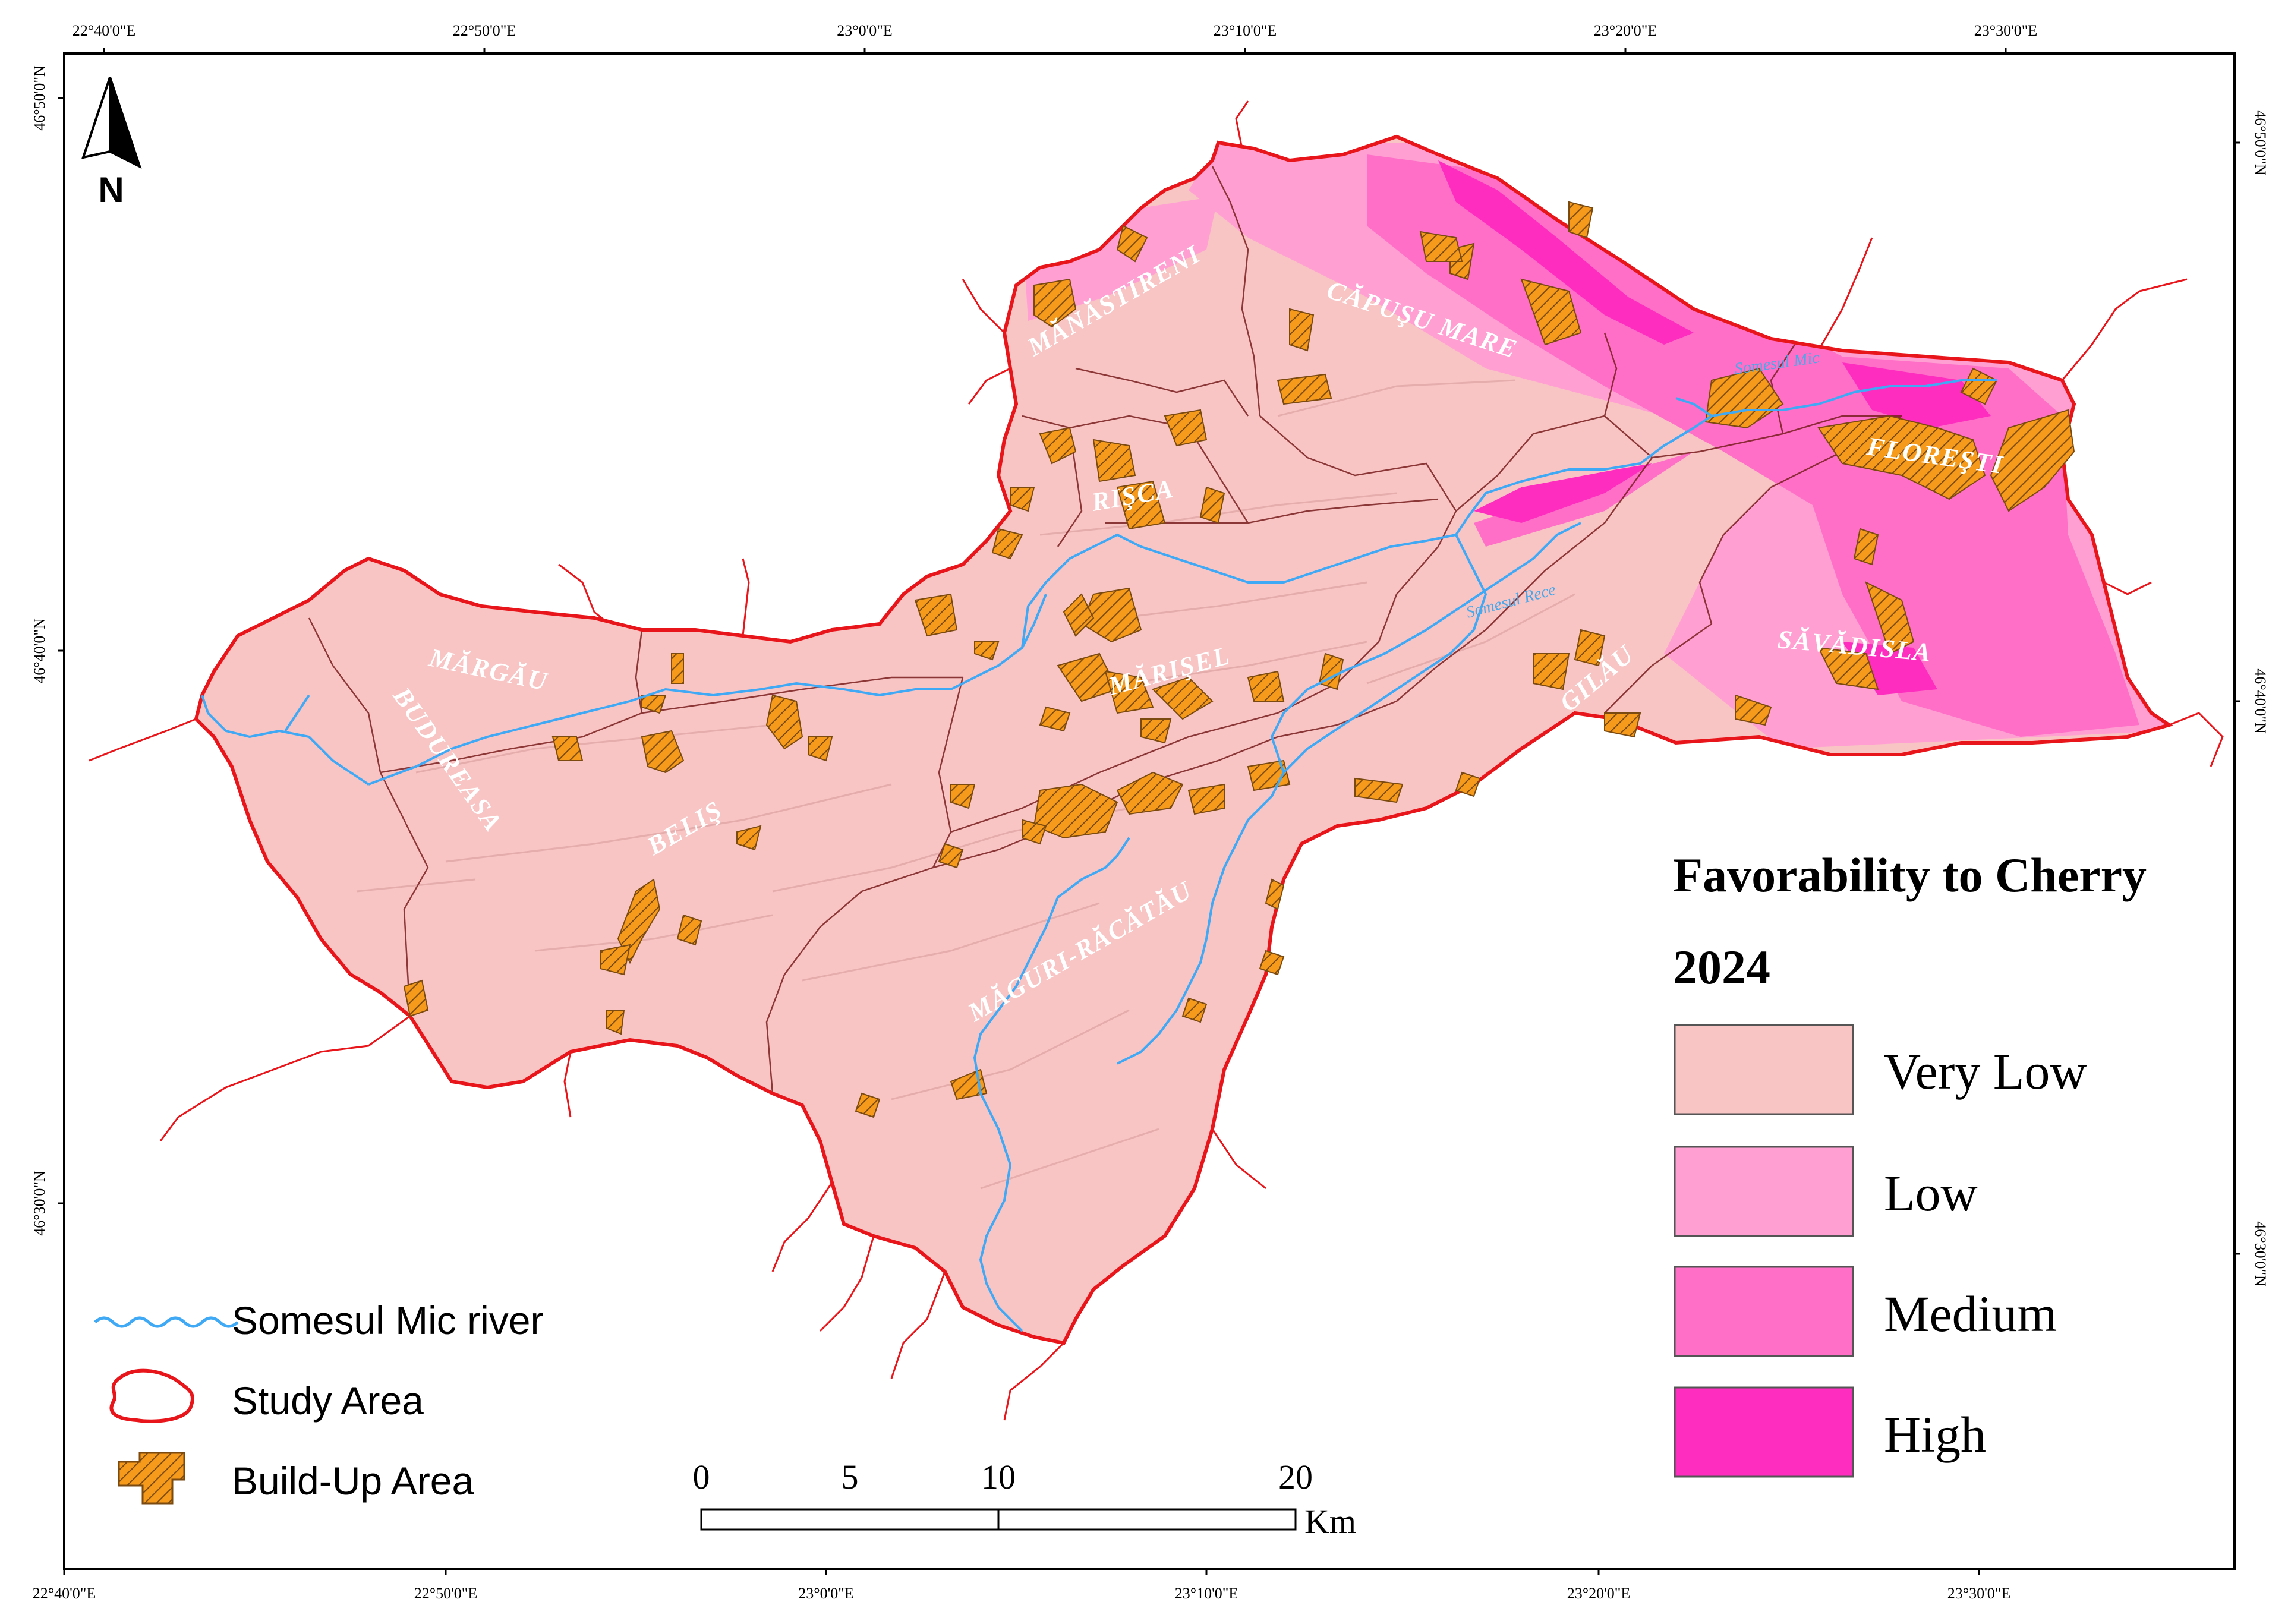 The height and width of the screenshot is (1624, 2288). I want to click on svg-text: Medium, so click(1970, 1313).